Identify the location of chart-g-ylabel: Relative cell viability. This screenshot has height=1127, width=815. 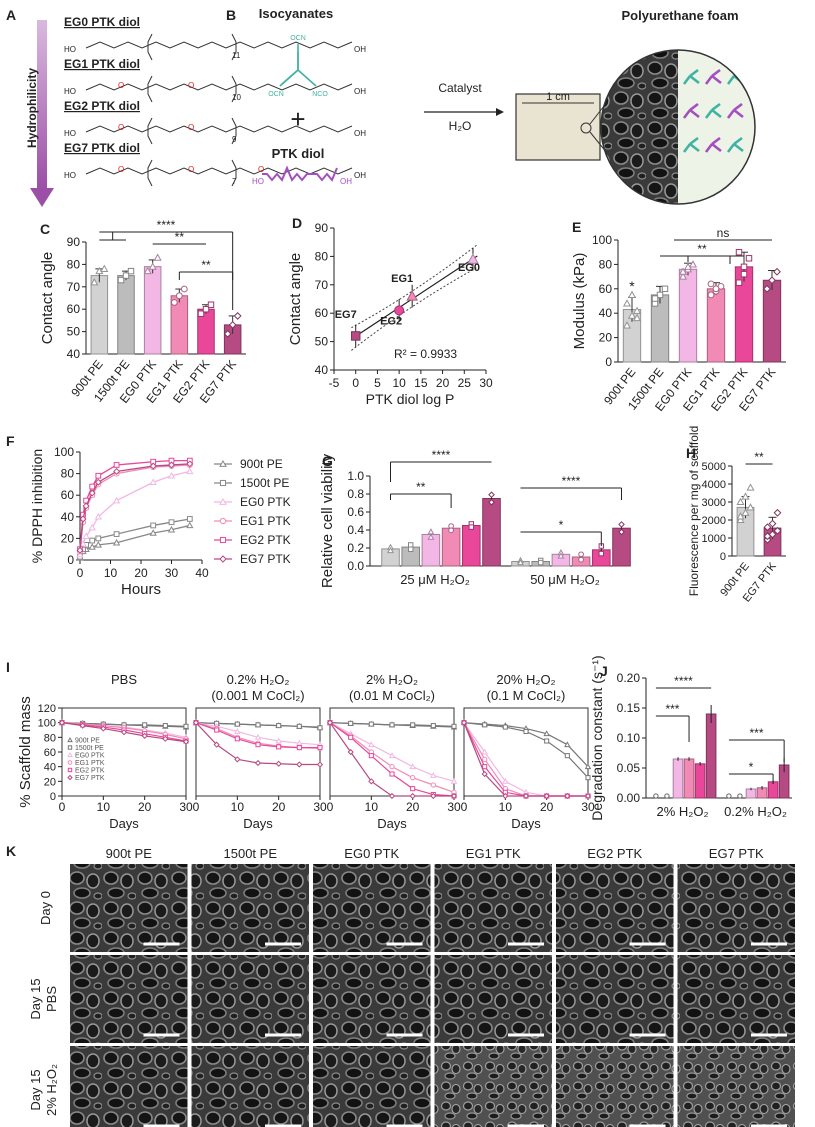
(327, 520).